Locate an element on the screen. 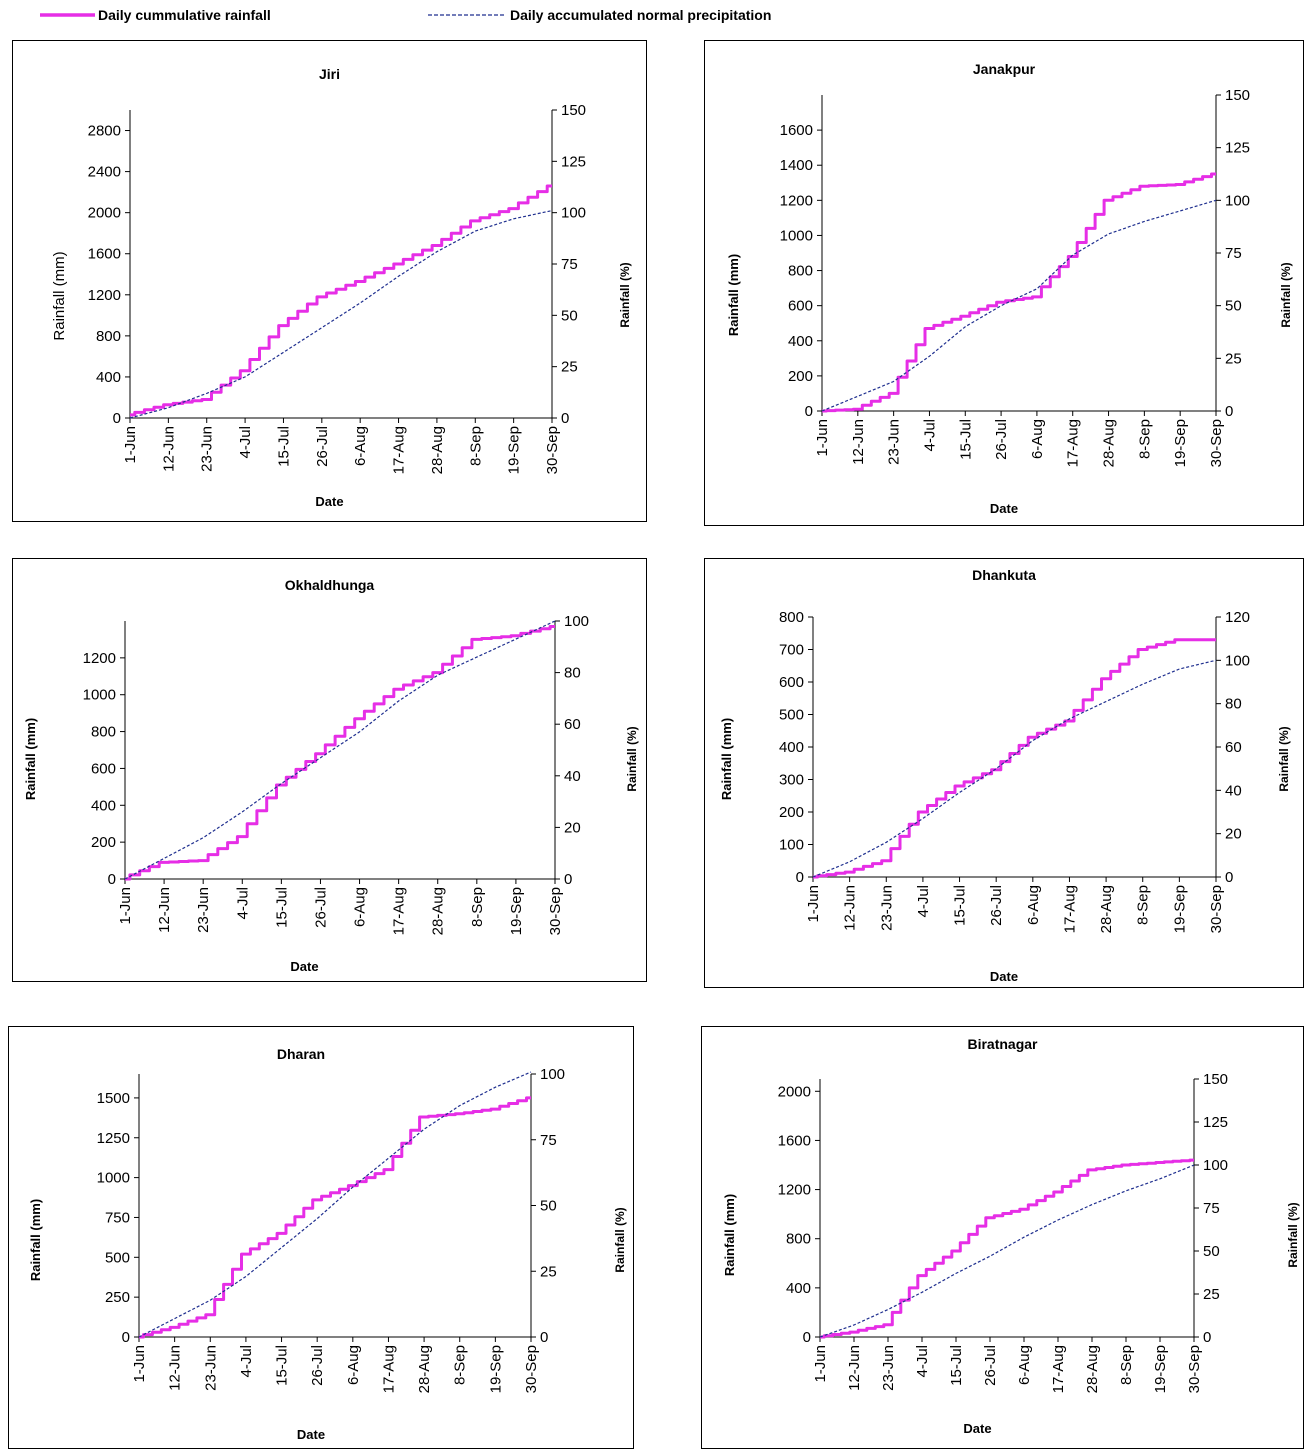 Image resolution: width=1305 pixels, height=1451 pixels. y-tick-label-right: 40 is located at coordinates (1233, 790).